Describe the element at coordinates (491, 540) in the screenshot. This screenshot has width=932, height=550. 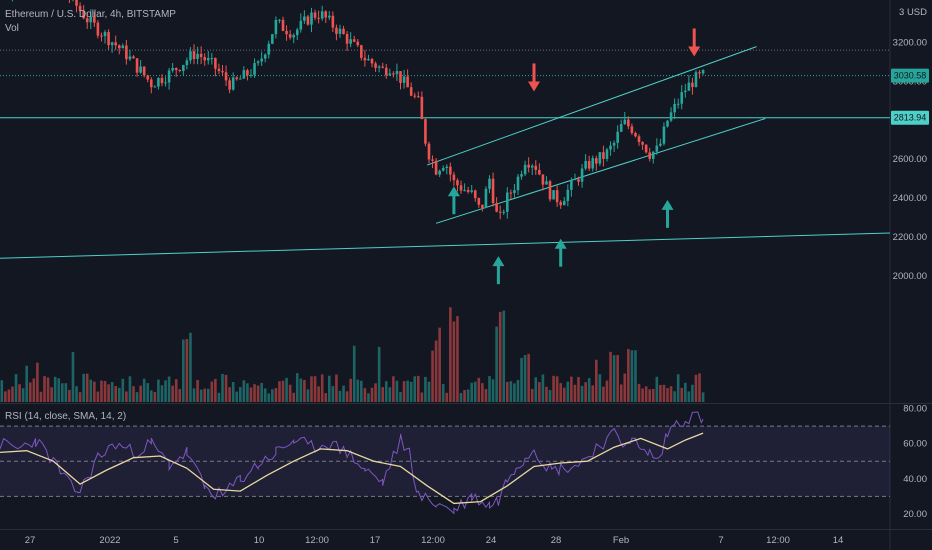
I see `time-tick-label: 24` at that location.